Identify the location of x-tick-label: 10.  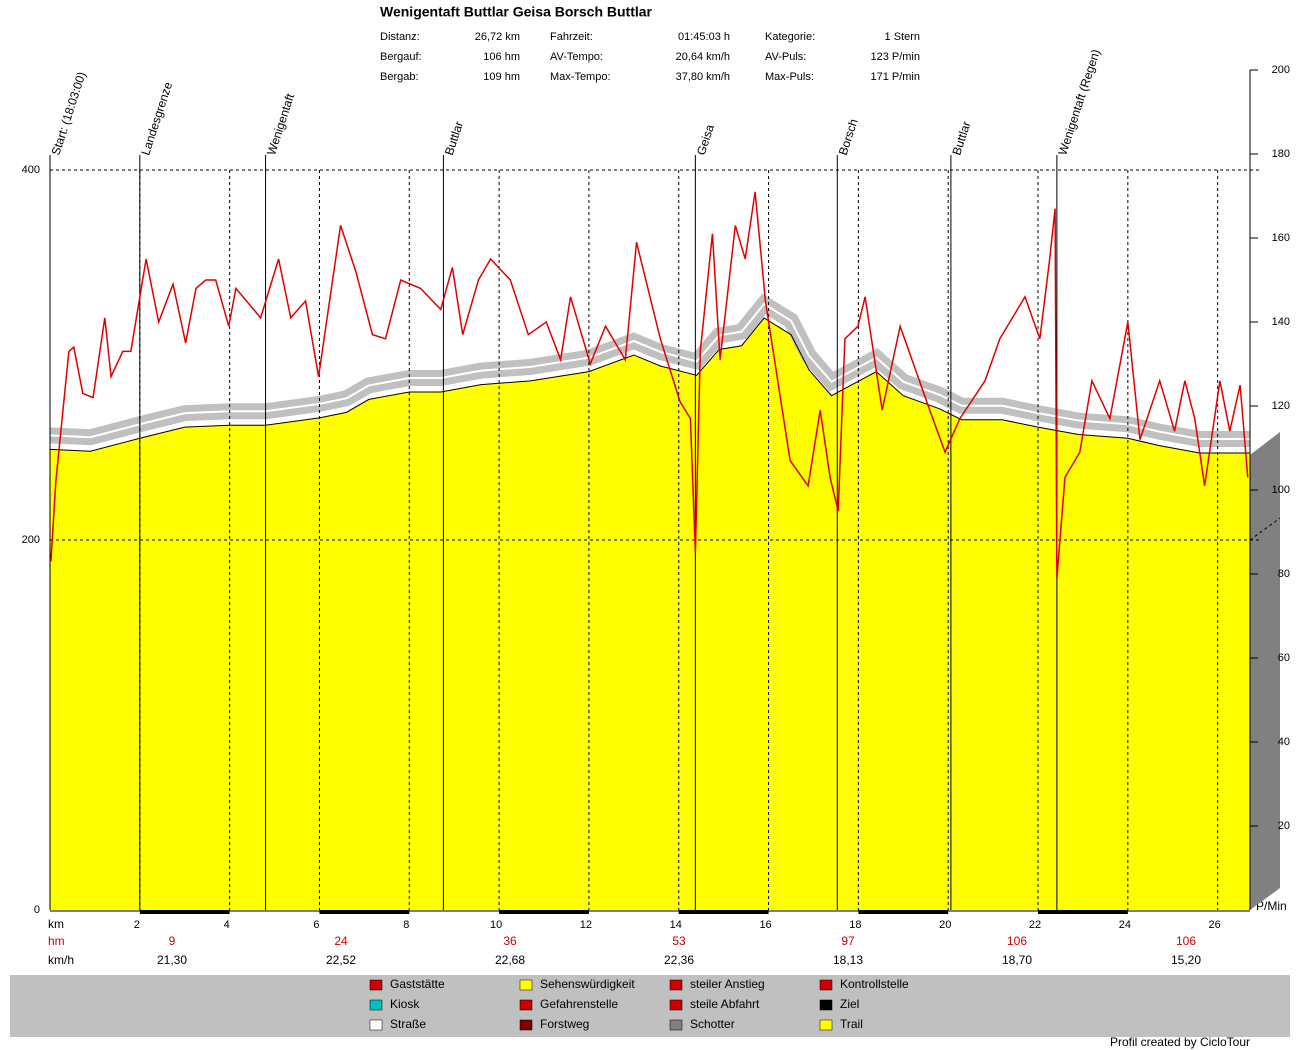
(496, 925).